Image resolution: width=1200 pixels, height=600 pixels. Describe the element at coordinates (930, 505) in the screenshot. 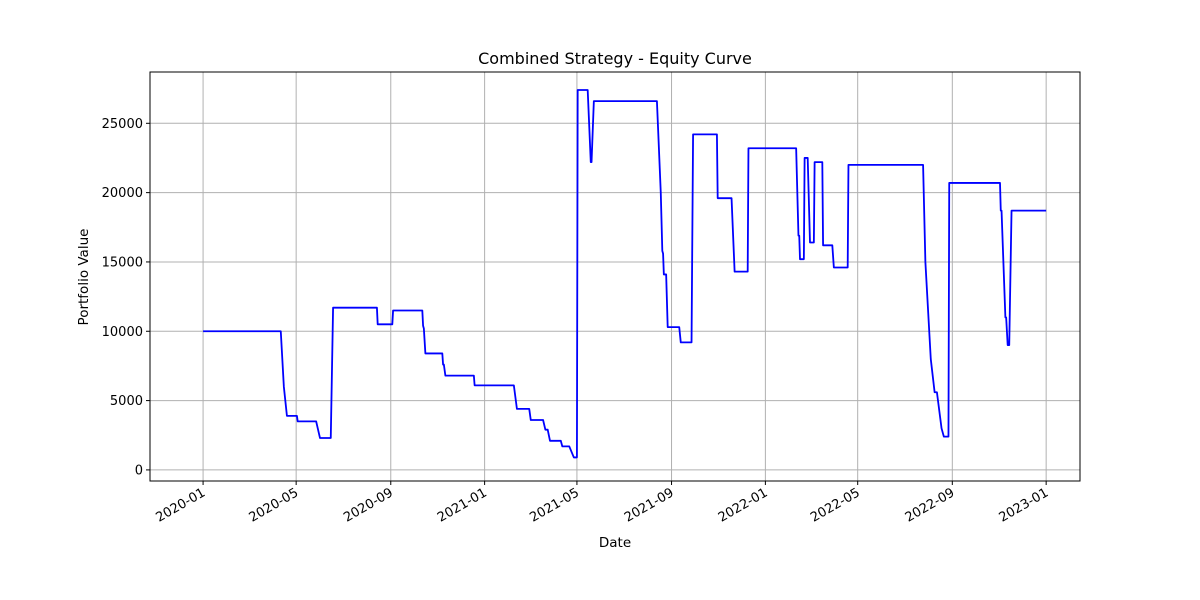

I see `x-tick-label: 2022-09` at that location.